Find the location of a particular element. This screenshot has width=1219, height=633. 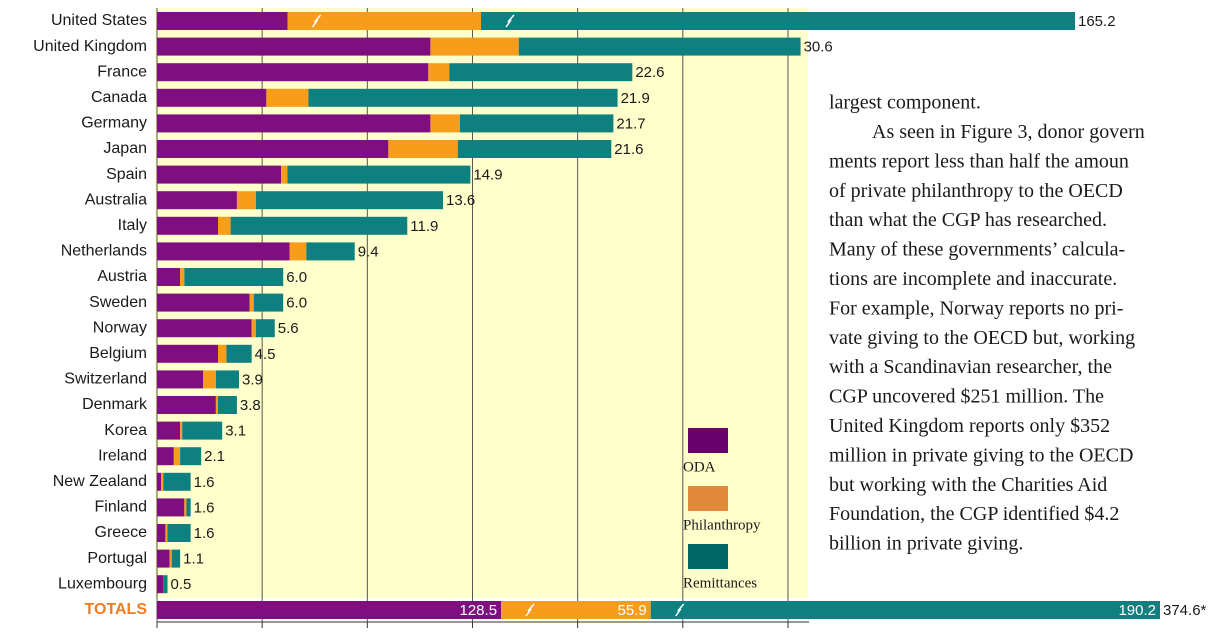

paragraph-line: vate giving to the OECD but, working is located at coordinates (982, 338).